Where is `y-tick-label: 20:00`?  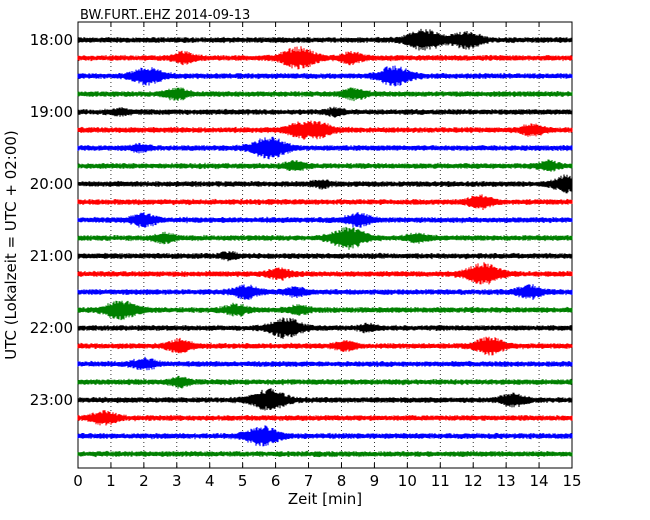 y-tick-label: 20:00 is located at coordinates (51, 184).